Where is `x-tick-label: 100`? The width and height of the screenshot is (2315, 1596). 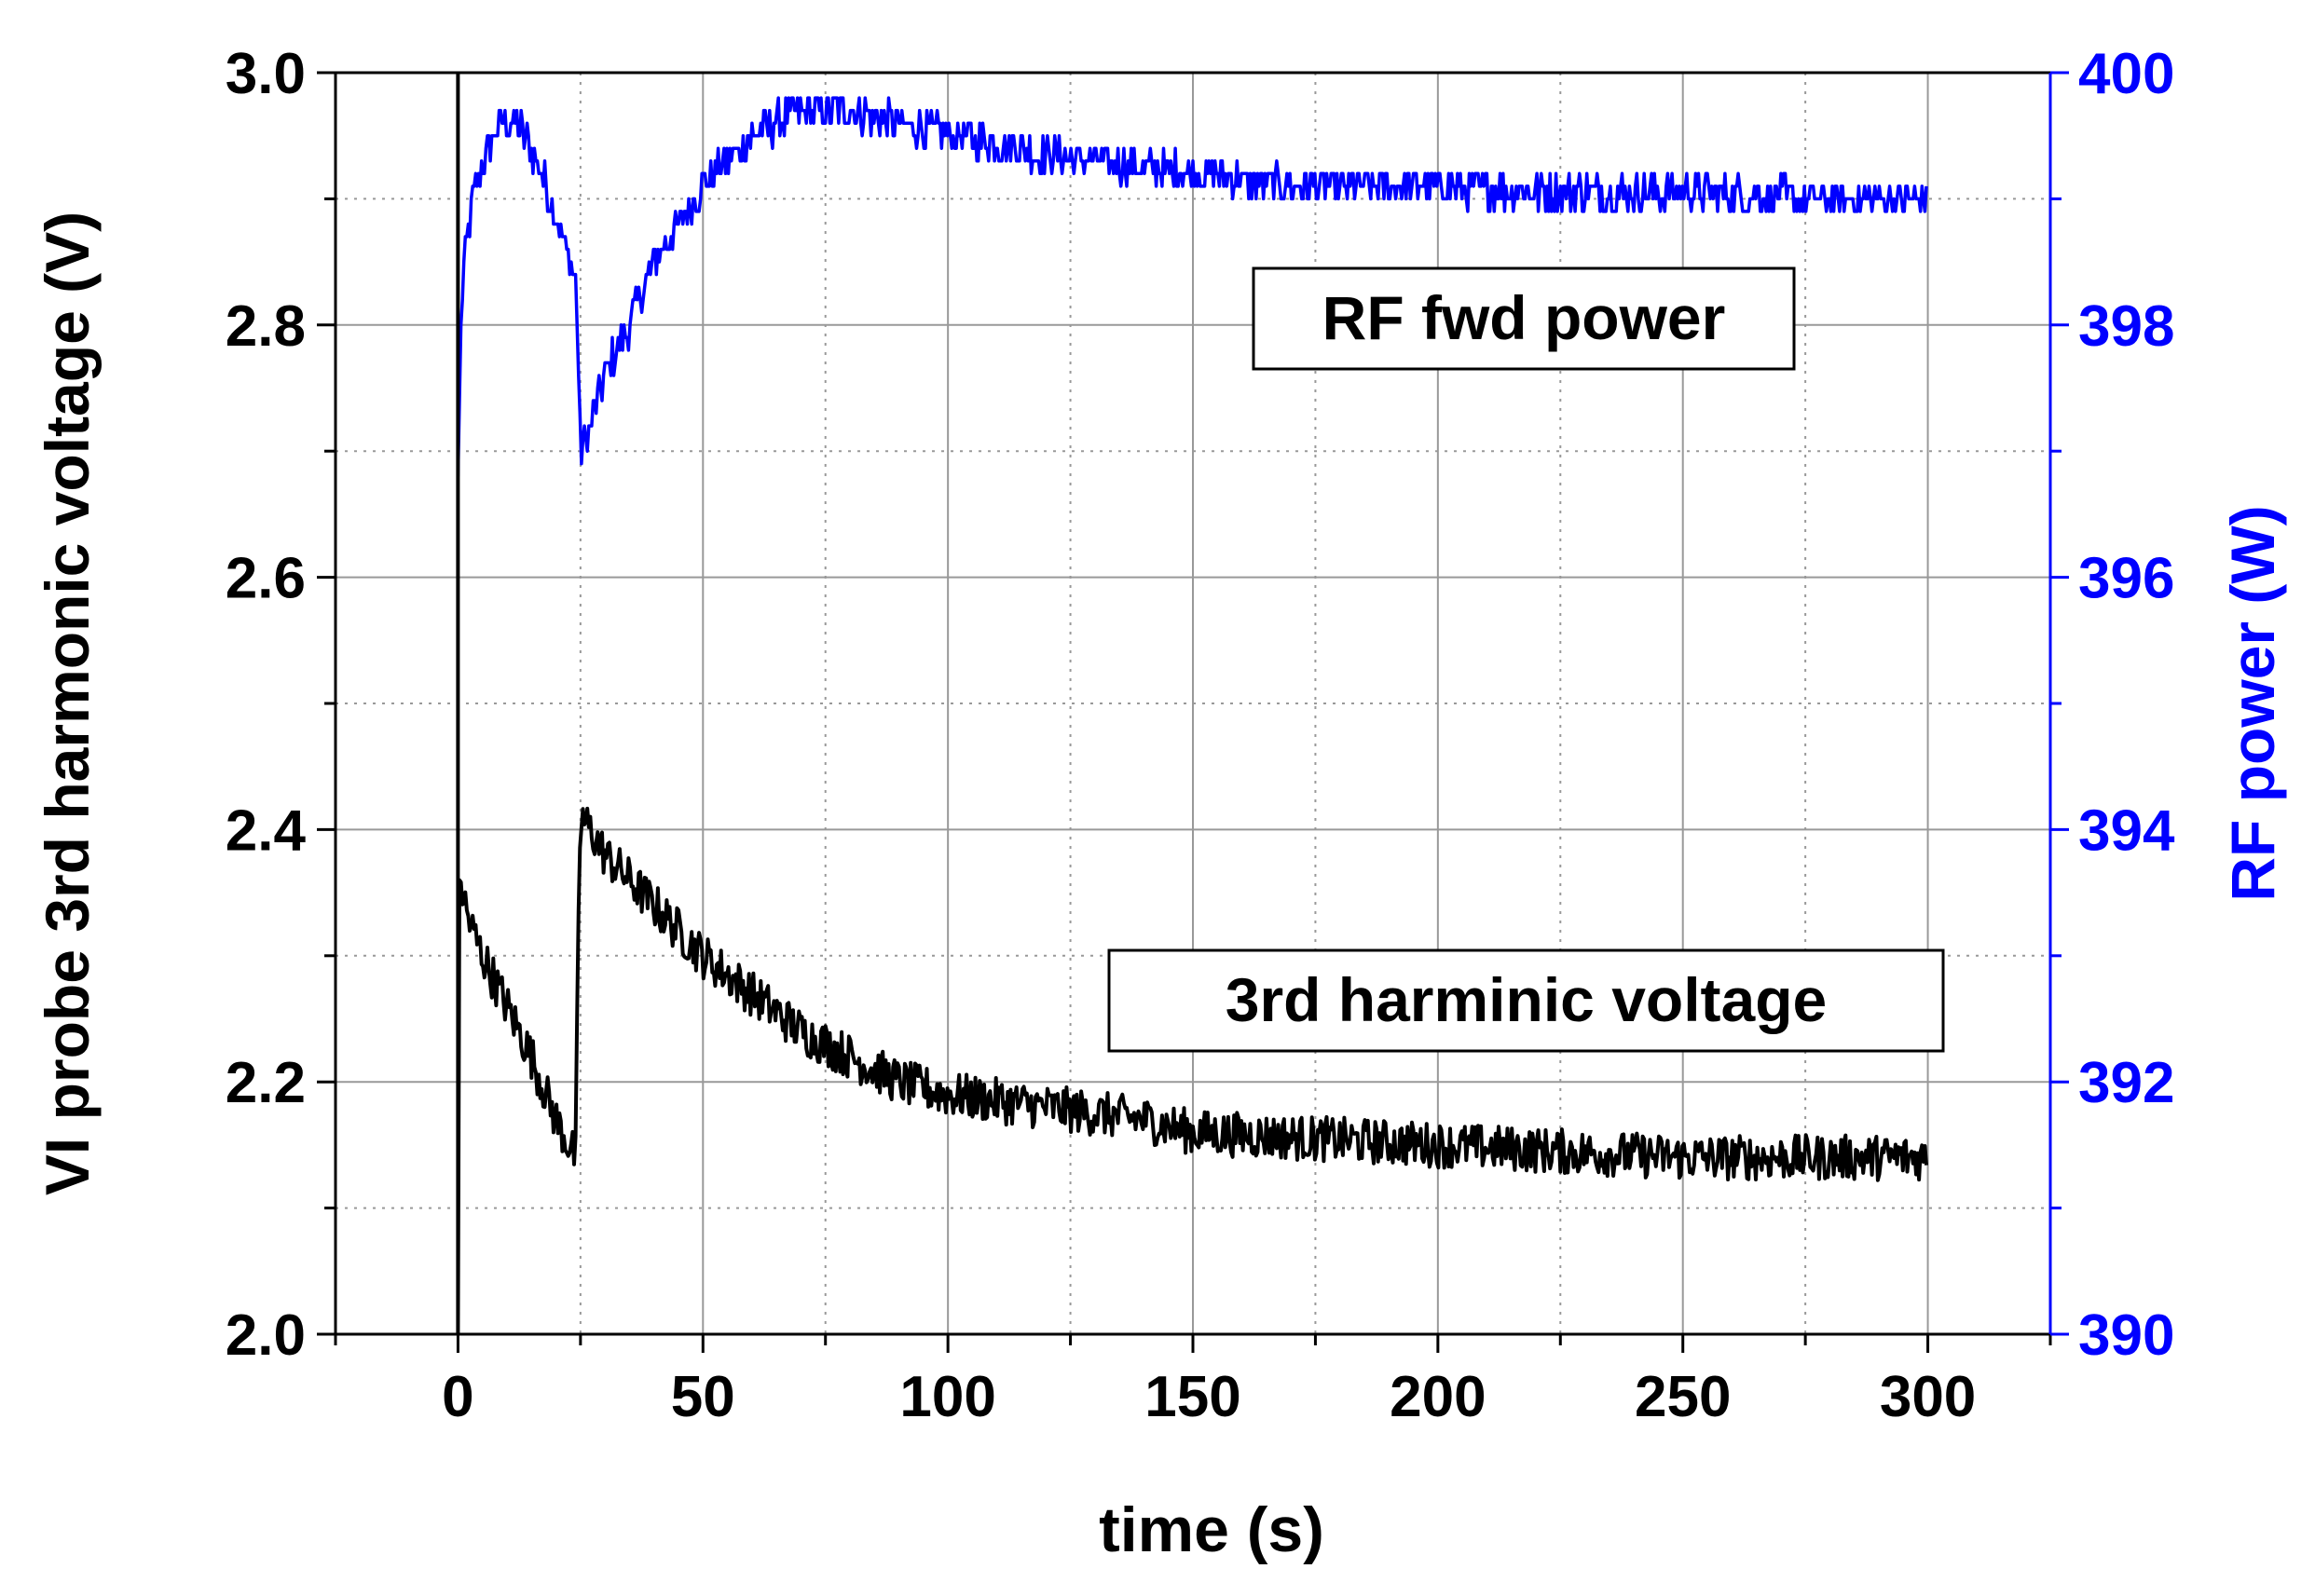
x-tick-label: 100 is located at coordinates (947, 1397).